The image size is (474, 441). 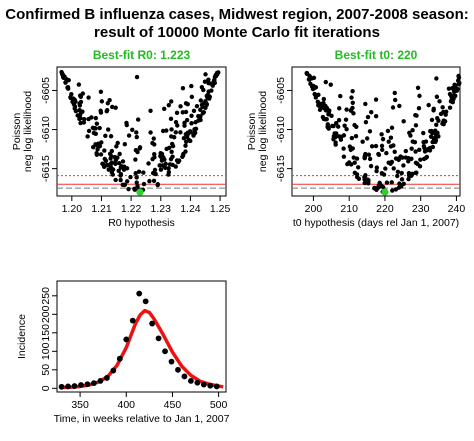 I want to click on plot-1-x-tick-label: 1.21, so click(x=101, y=209).